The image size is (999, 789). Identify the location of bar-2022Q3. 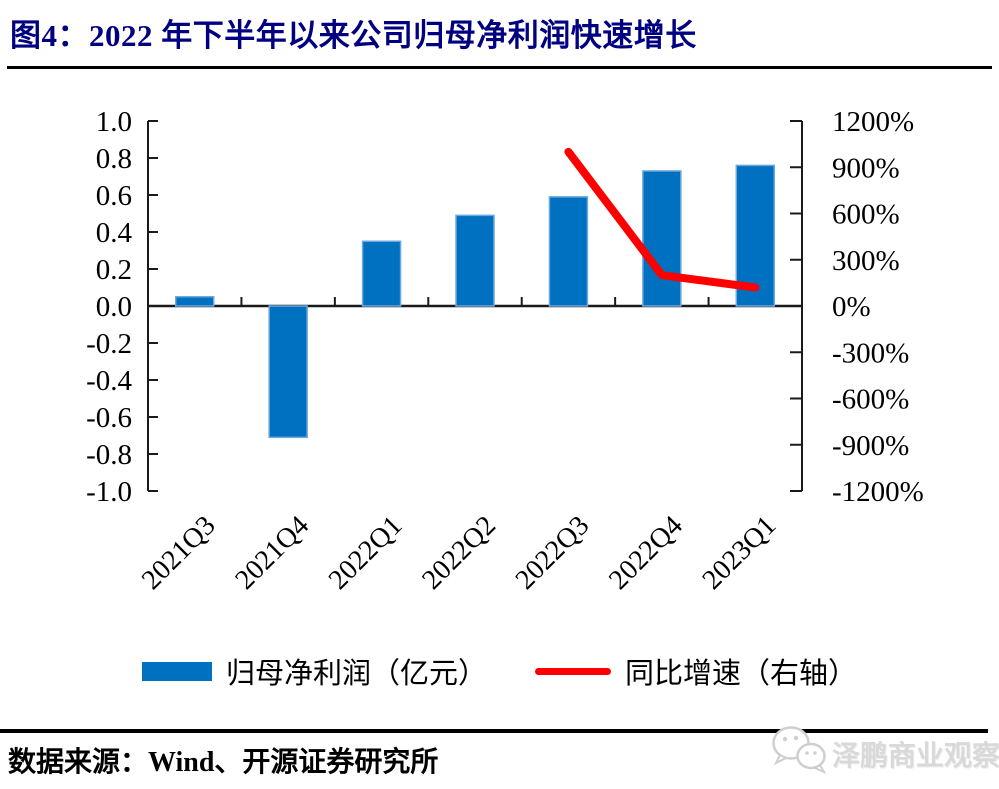
(568, 251).